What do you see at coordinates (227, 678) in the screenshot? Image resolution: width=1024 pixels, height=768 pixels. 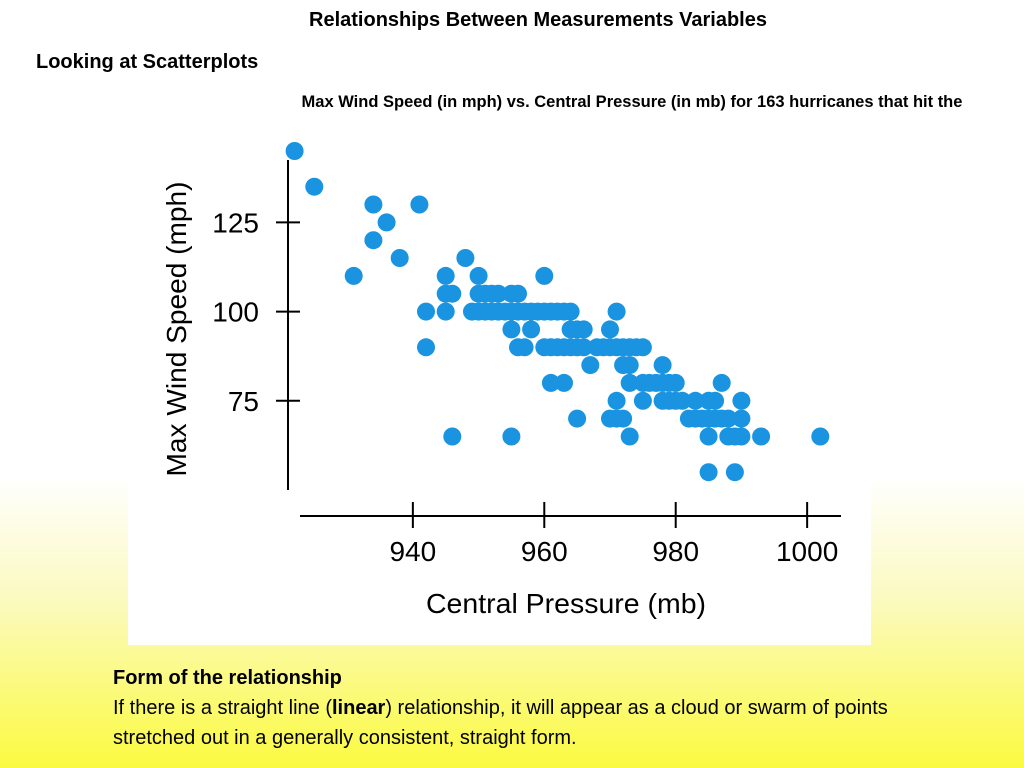 I see `body-heading: Form of the relationship` at bounding box center [227, 678].